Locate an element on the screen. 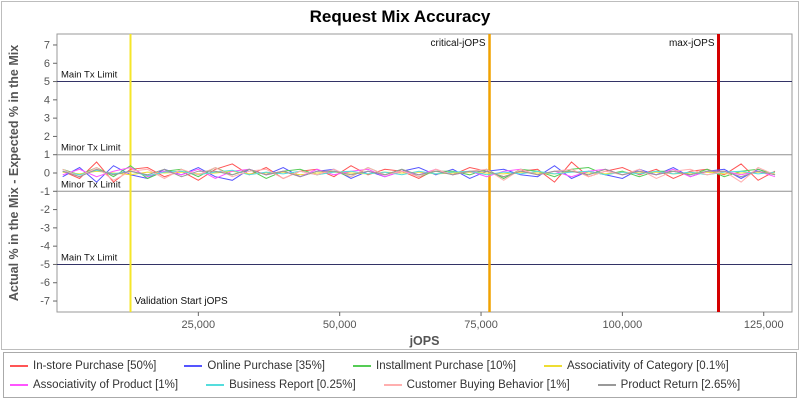 Image resolution: width=800 pixels, height=401 pixels. legend-item: Installment Purchase [10%] is located at coordinates (434, 366).